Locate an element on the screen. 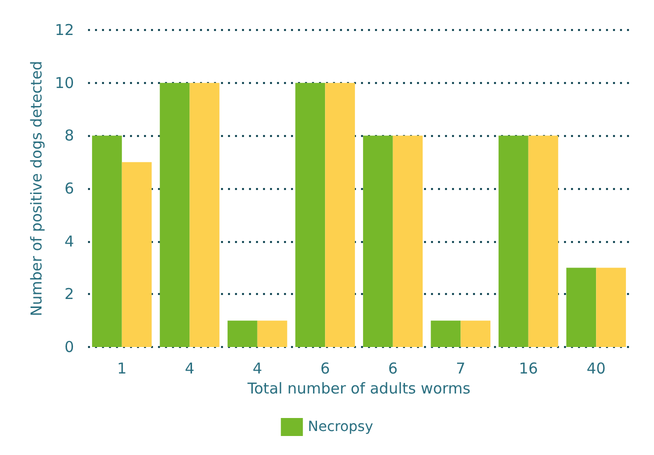  y-tick-label: 10 is located at coordinates (64, 83).